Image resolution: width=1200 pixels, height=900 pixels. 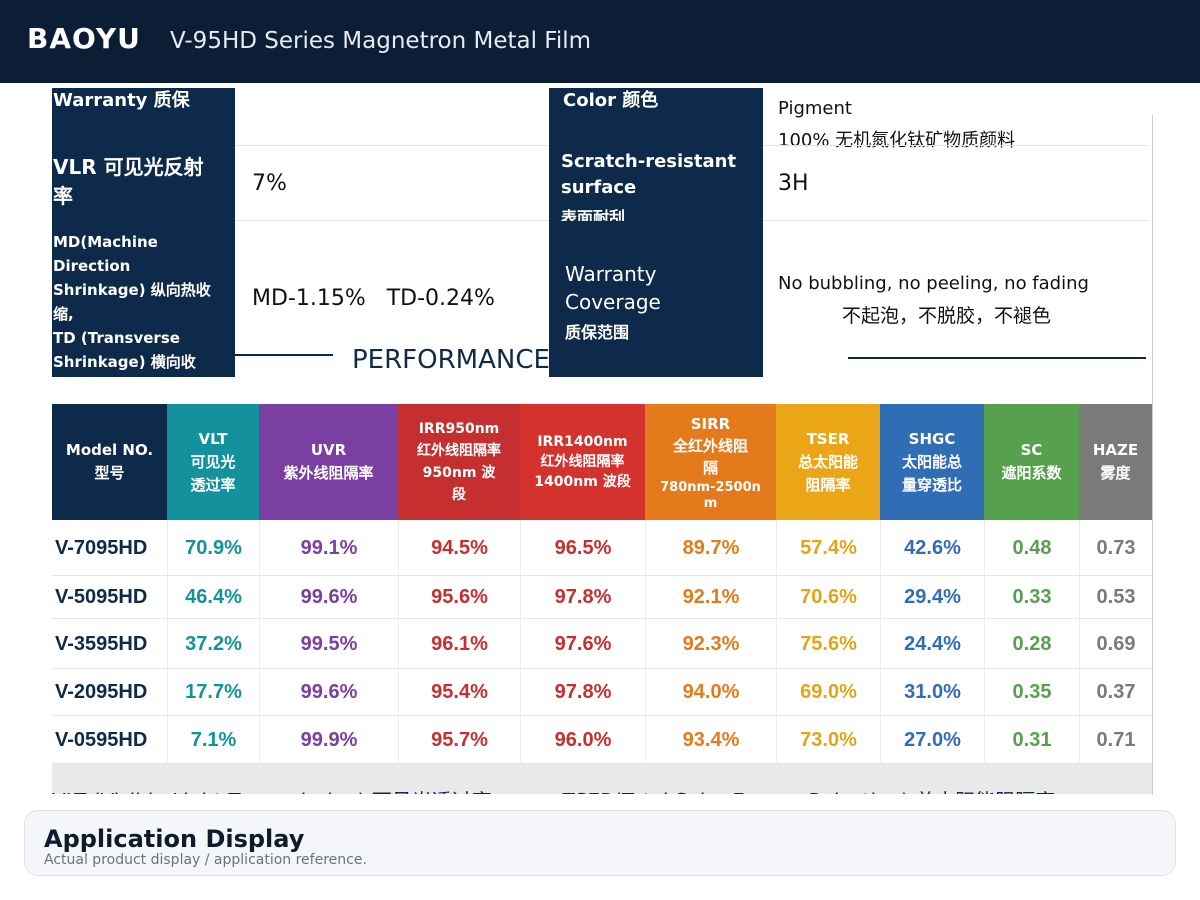 What do you see at coordinates (174, 839) in the screenshot?
I see `card-title: Application Display` at bounding box center [174, 839].